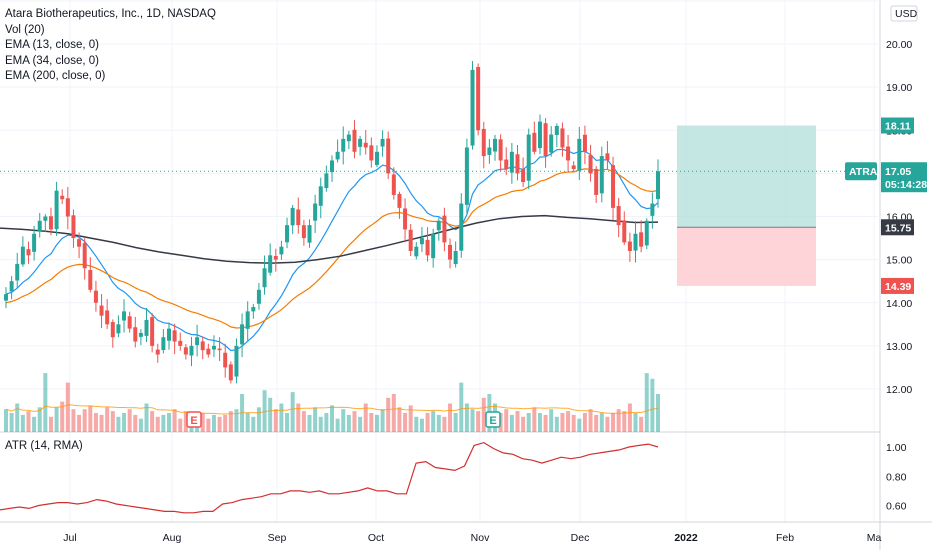 Image resolution: width=932 pixels, height=550 pixels. What do you see at coordinates (785, 538) in the screenshot?
I see `time-label: Feb` at bounding box center [785, 538].